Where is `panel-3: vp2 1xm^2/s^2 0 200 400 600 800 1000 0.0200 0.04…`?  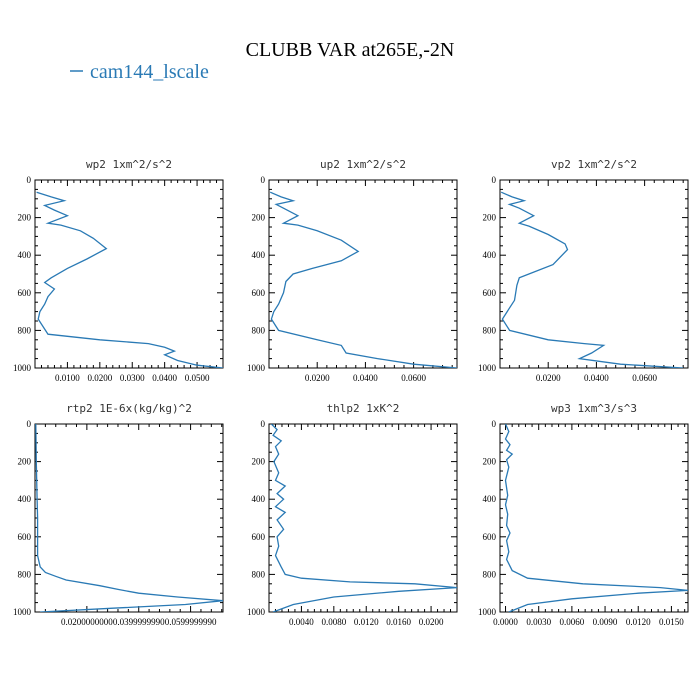
panel-3: vp2 1xm^2/s^2 0 200 400 600 800 1000 0.0200 0.04… is located at coordinates (583, 270).